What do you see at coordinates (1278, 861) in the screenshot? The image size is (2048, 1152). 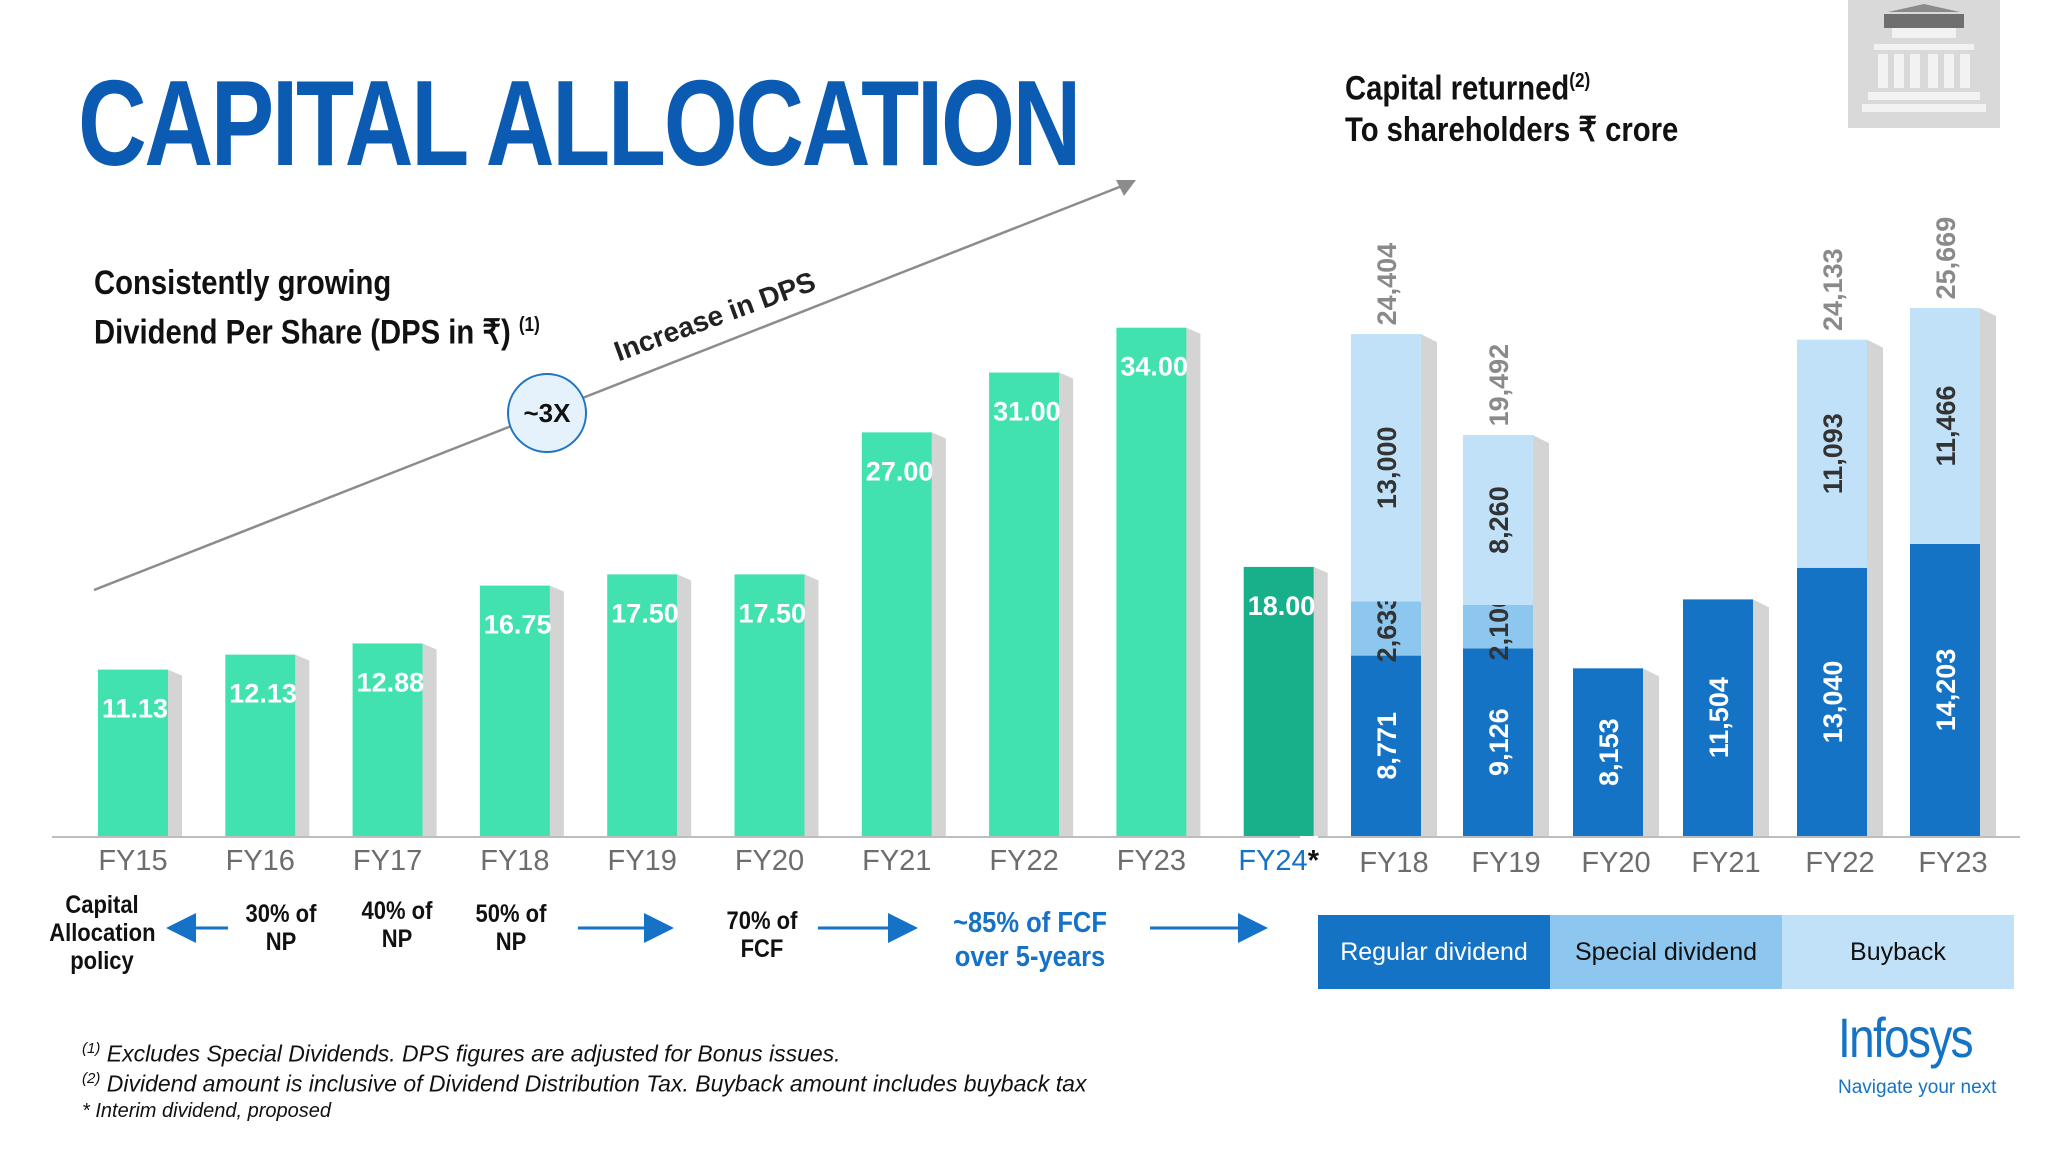 I see `dps-category-label: FY24*` at bounding box center [1278, 861].